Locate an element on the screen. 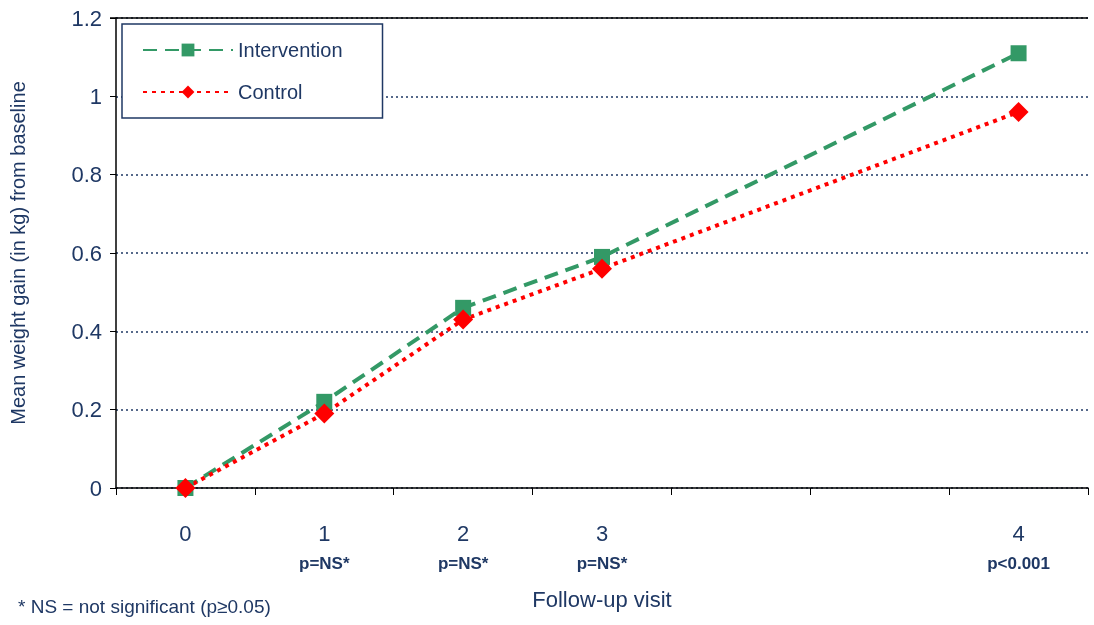 The height and width of the screenshot is (625, 1094). x-tick-label: 4 p<0.001 is located at coordinates (1018, 546).